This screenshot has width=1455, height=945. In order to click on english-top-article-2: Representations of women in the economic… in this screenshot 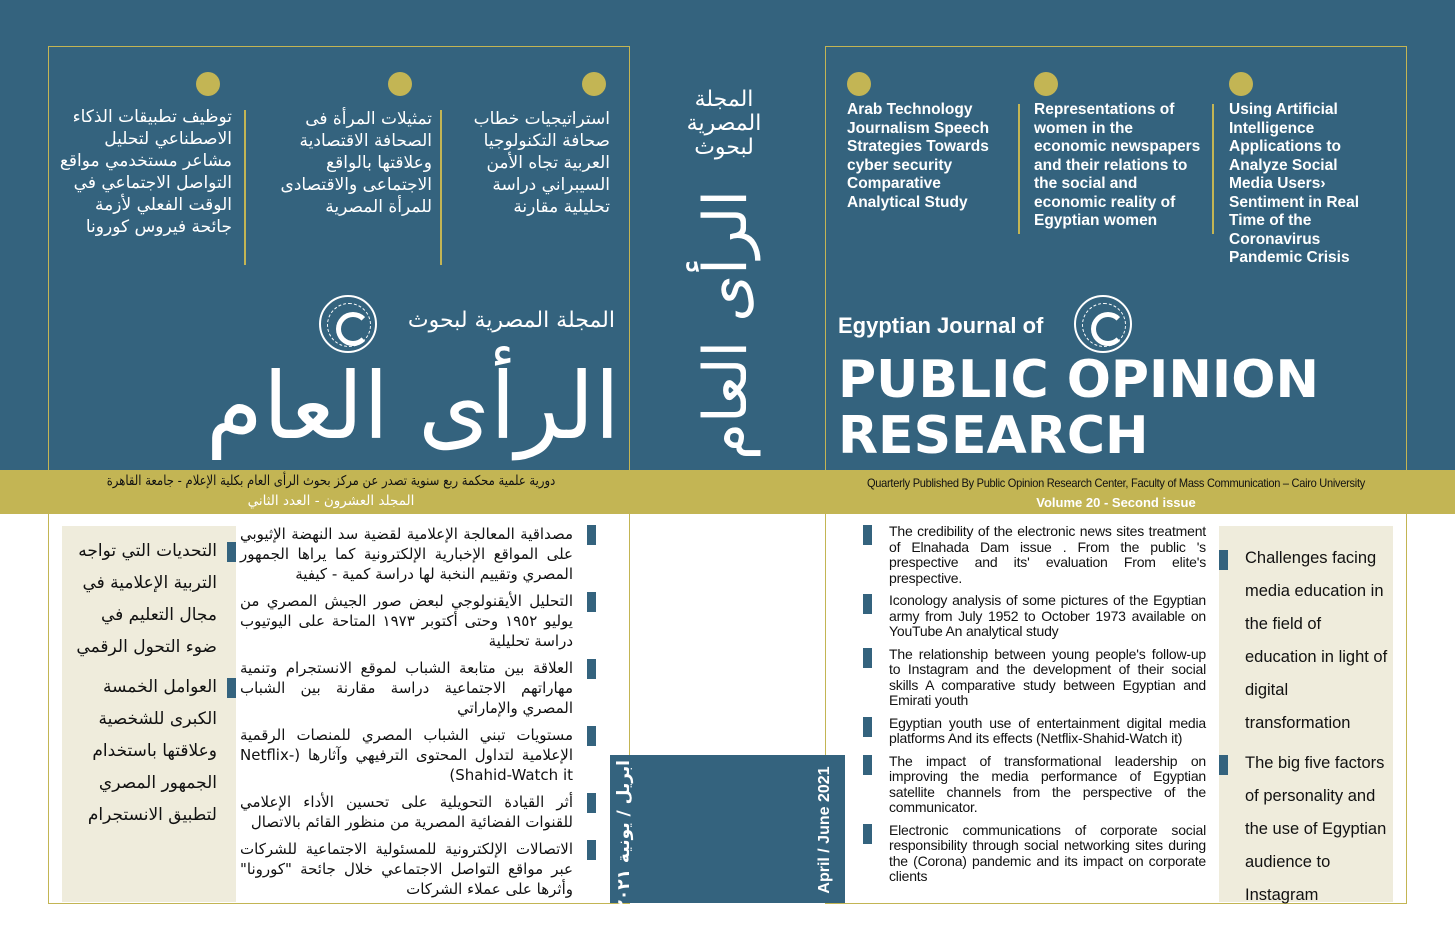, I will do `click(1117, 165)`.